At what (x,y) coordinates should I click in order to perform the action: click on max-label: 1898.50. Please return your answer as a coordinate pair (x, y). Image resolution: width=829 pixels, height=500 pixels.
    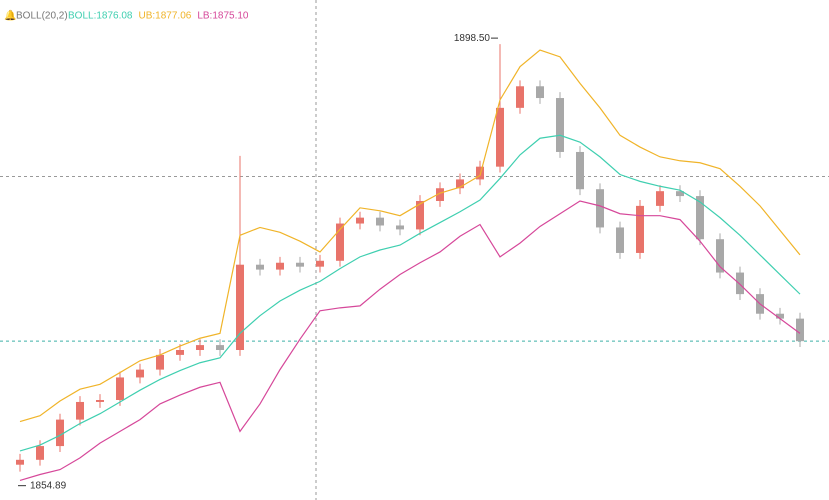
    Looking at the image, I should click on (472, 38).